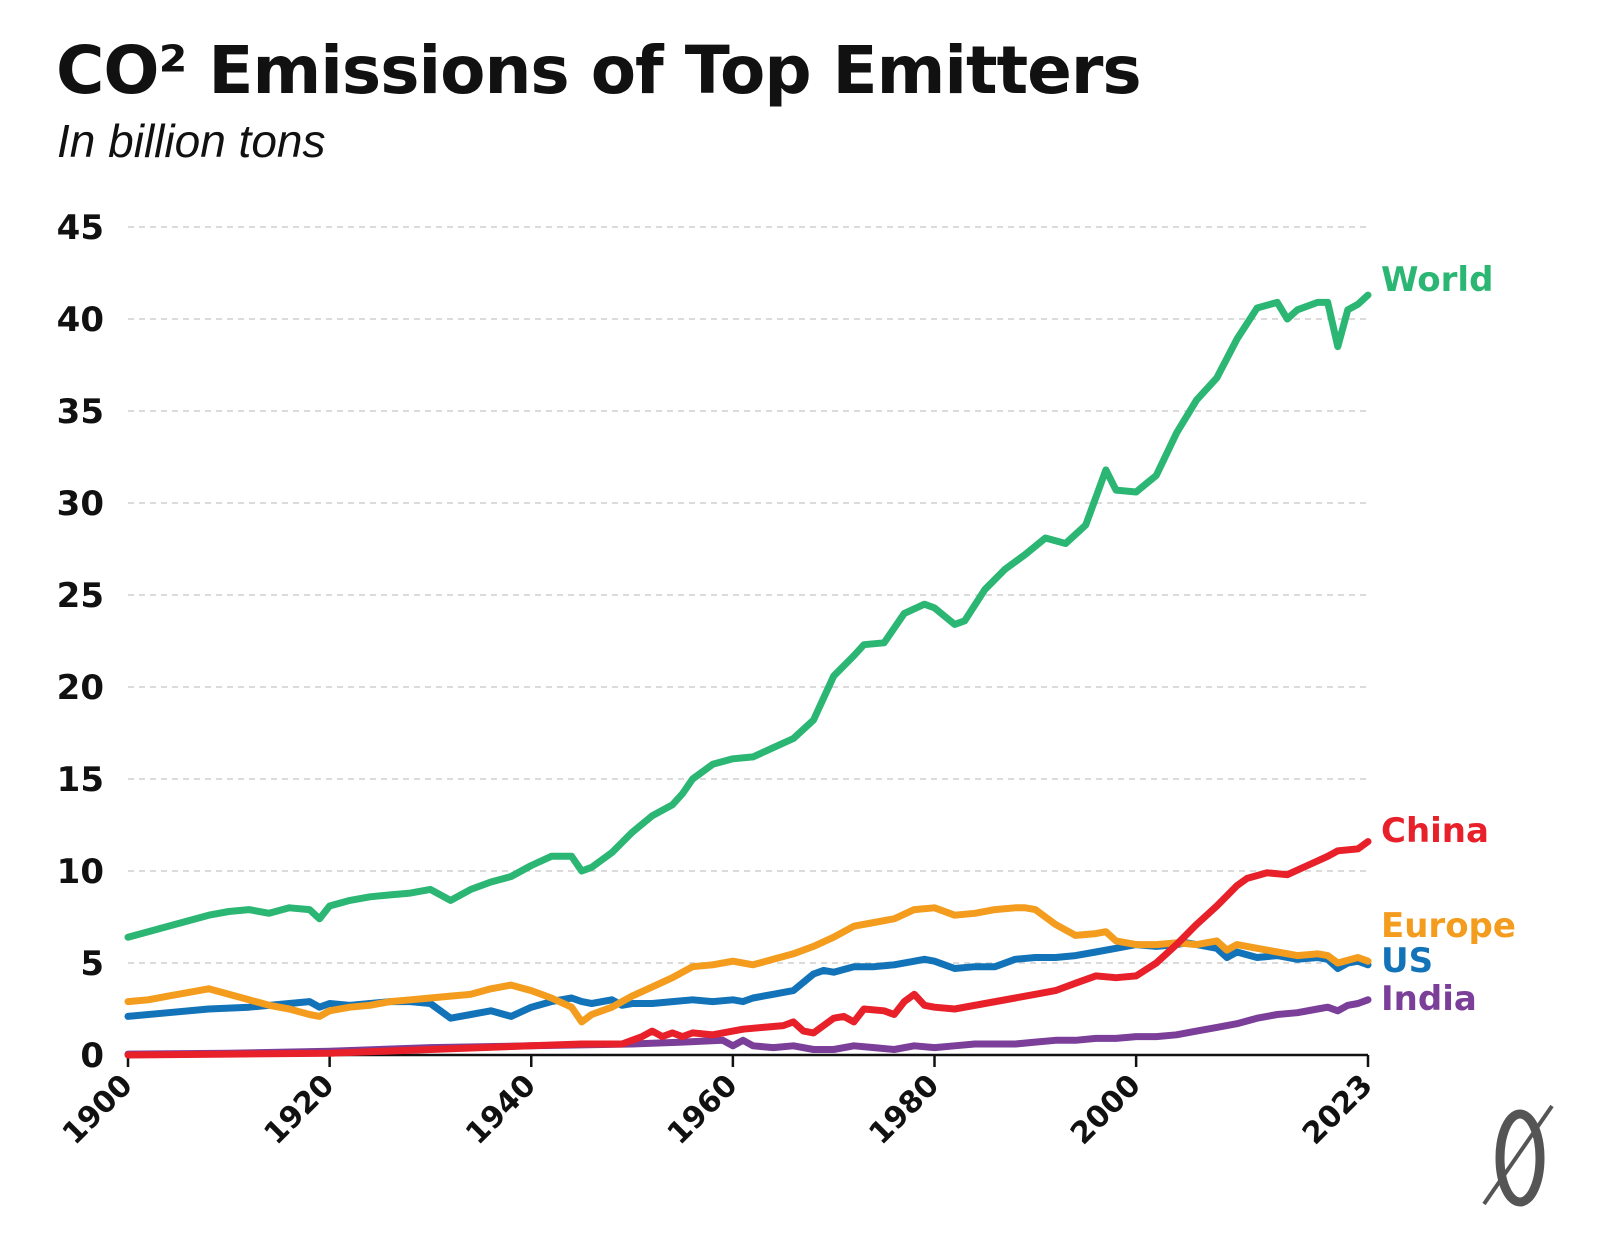 The width and height of the screenshot is (1608, 1234). Describe the element at coordinates (299, 1110) in the screenshot. I see `x-tick-label: 1920` at that location.